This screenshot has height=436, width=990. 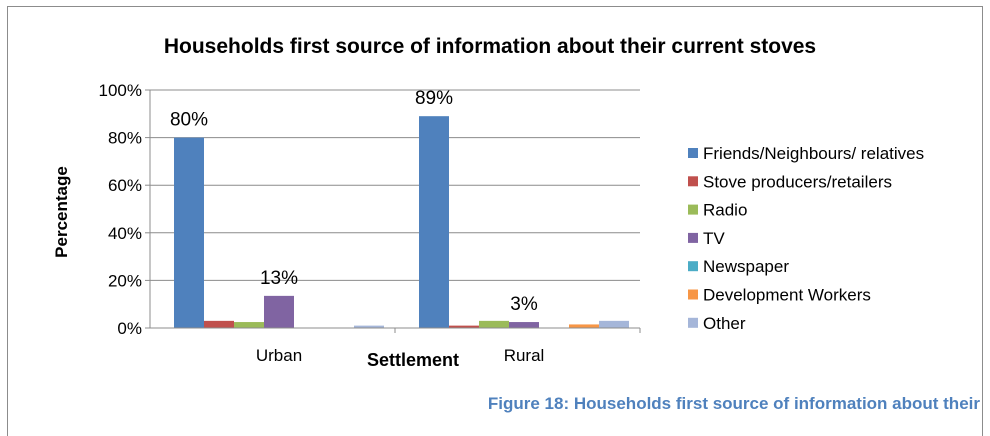 I want to click on legend-label: Stove producers/retailers, so click(x=797, y=181).